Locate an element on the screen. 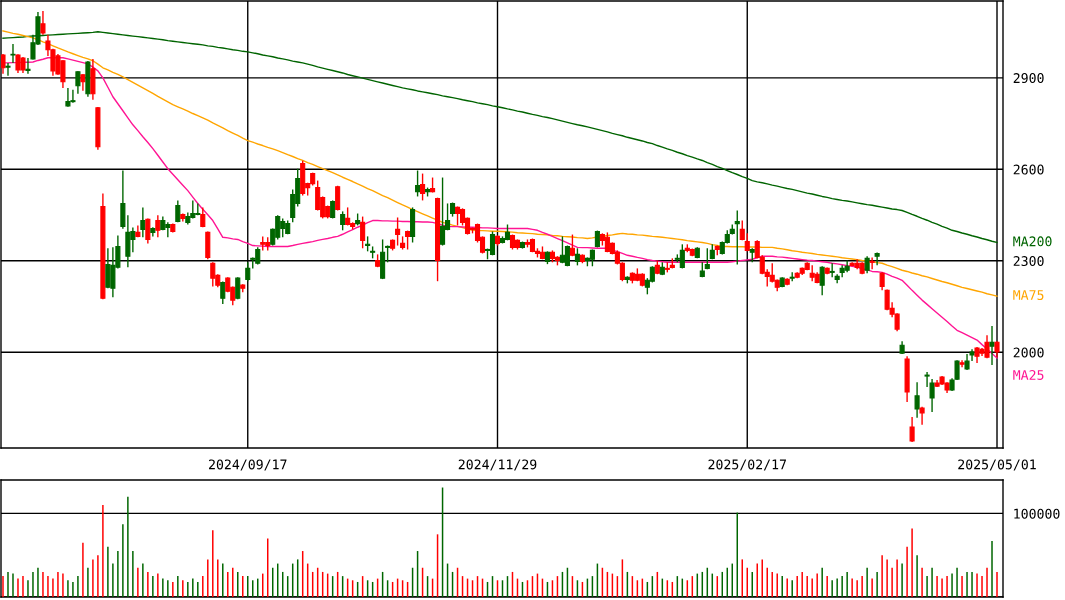 The height and width of the screenshot is (600, 1065). series-label: MA25 is located at coordinates (1028, 374).